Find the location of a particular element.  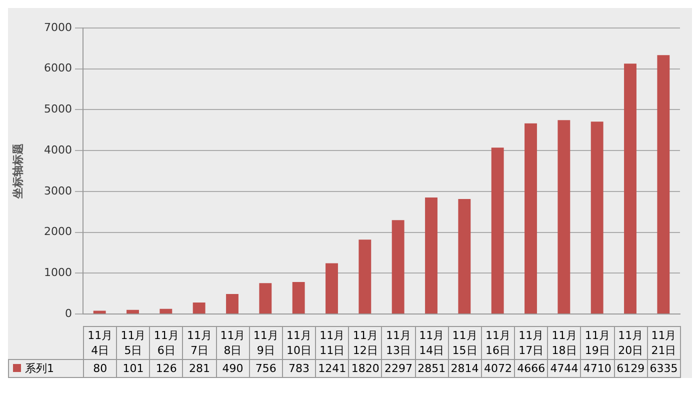

y-tick-label: 1000 is located at coordinates (58, 272).